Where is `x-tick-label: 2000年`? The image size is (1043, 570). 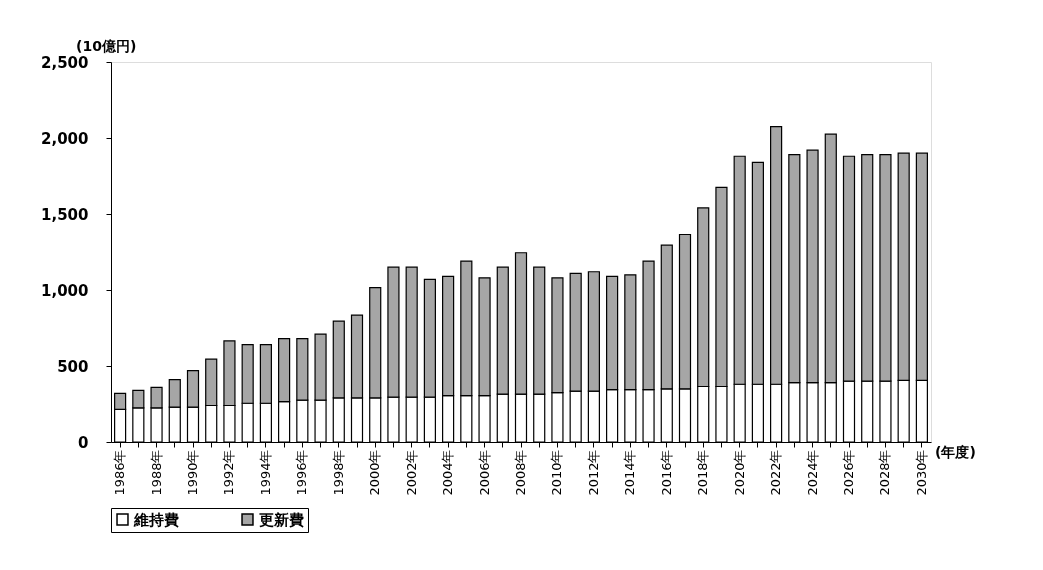
x-tick-label: 2000年 is located at coordinates (375, 472).